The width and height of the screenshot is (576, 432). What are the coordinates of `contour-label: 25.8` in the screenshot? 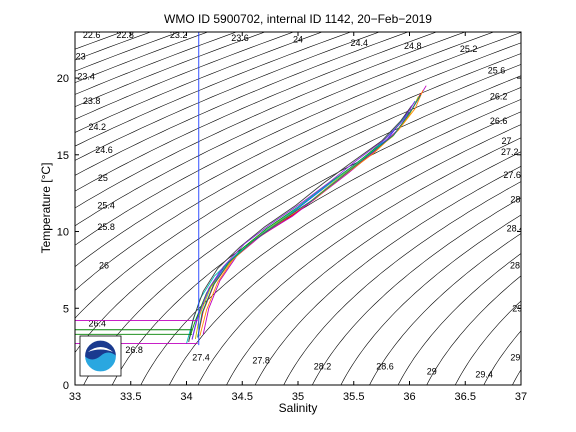 It's located at (106, 227).